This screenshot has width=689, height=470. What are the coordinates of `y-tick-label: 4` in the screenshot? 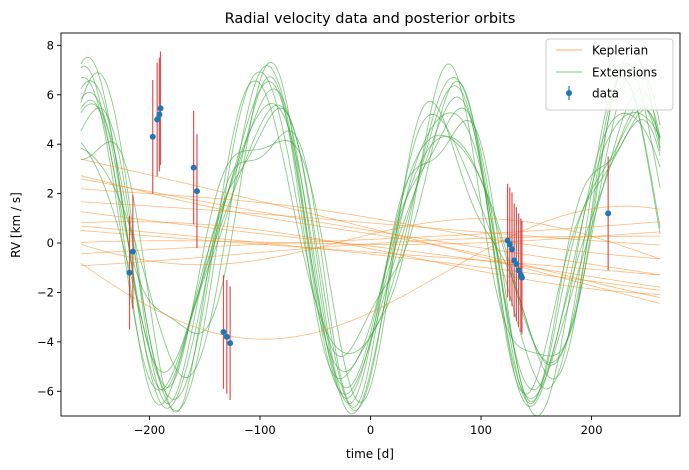 It's located at (50, 144).